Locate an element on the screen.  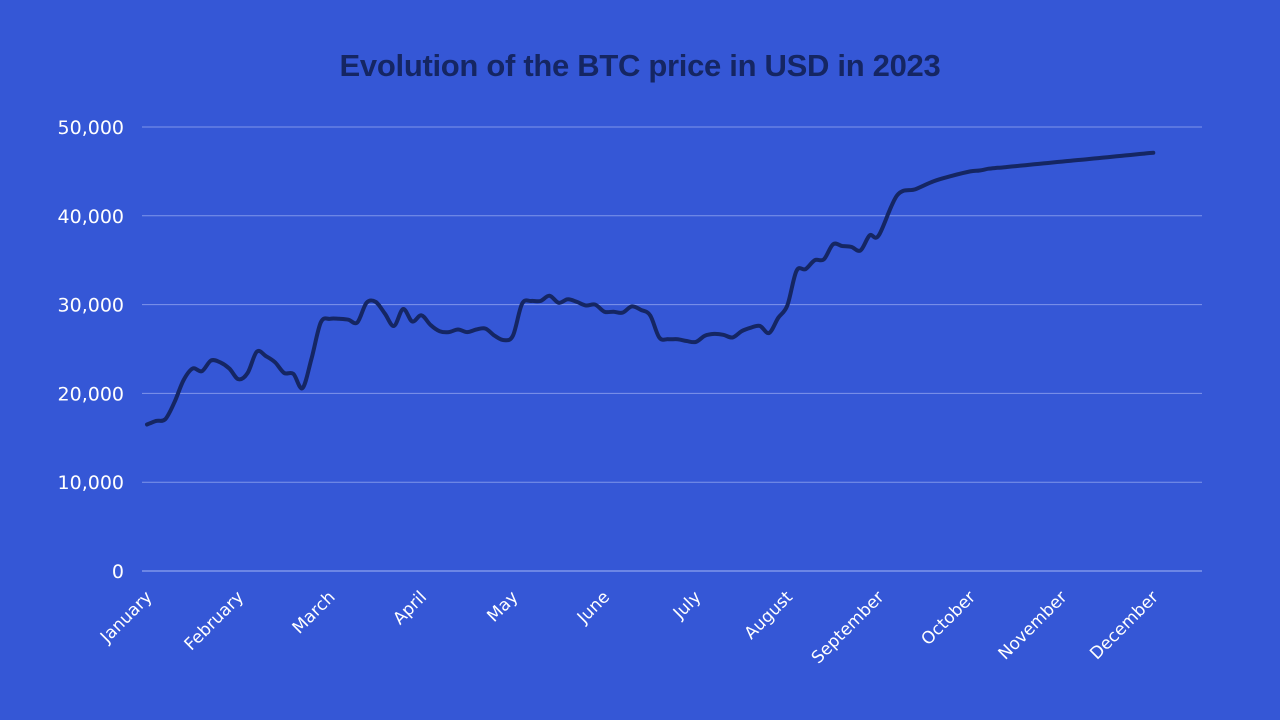
x-tick-label: February is located at coordinates (214, 620).